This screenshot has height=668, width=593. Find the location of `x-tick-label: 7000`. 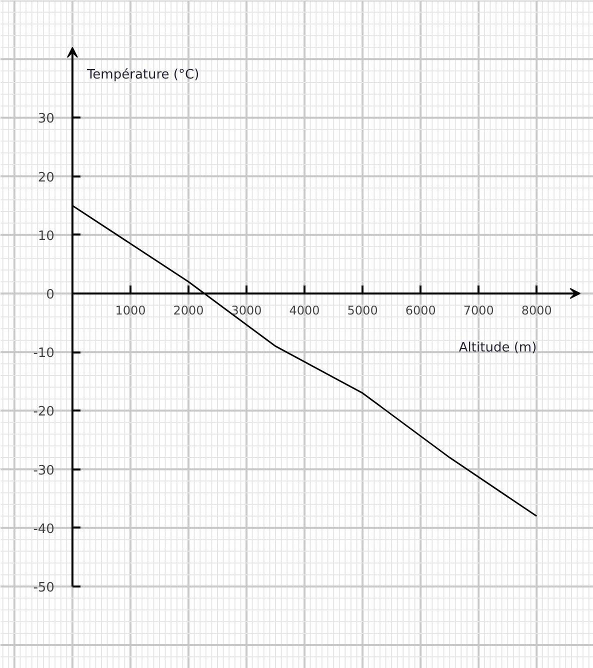

x-tick-label: 7000 is located at coordinates (478, 310).